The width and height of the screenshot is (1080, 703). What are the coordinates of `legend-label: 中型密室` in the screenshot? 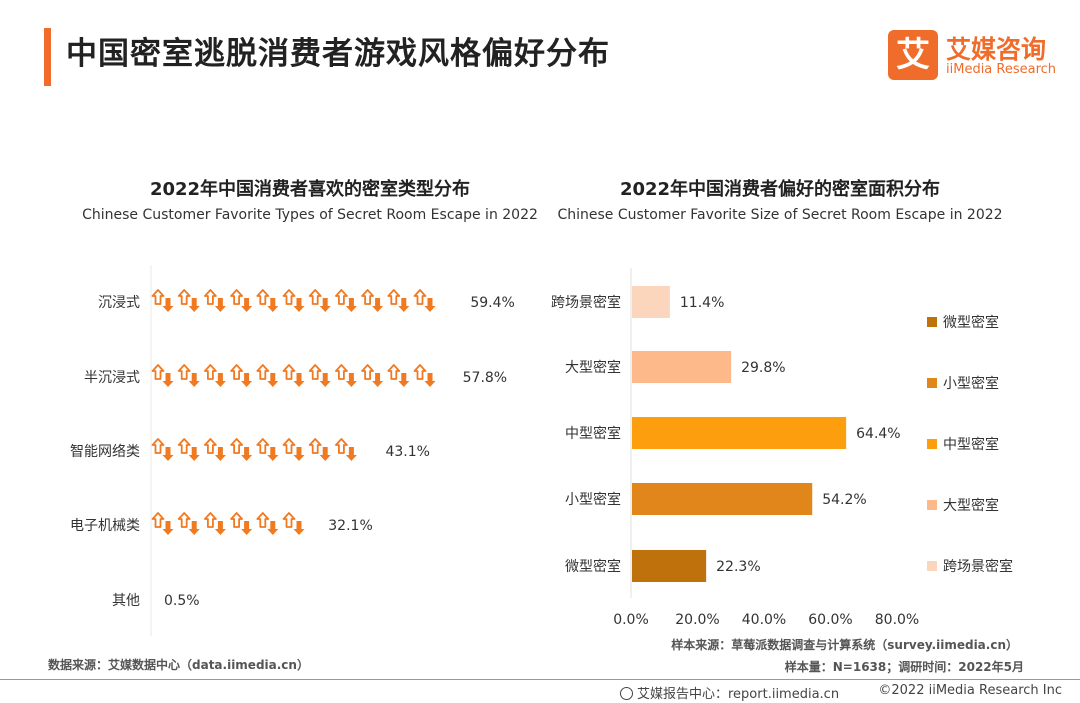 It's located at (971, 444).